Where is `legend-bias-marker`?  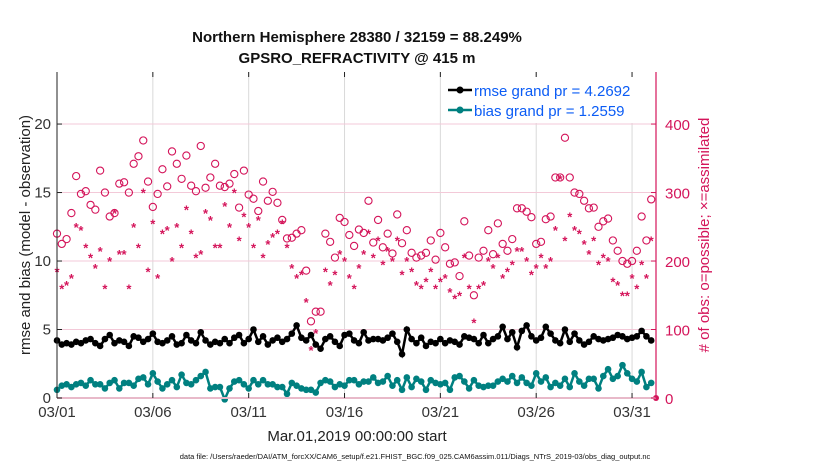 legend-bias-marker is located at coordinates (460, 110).